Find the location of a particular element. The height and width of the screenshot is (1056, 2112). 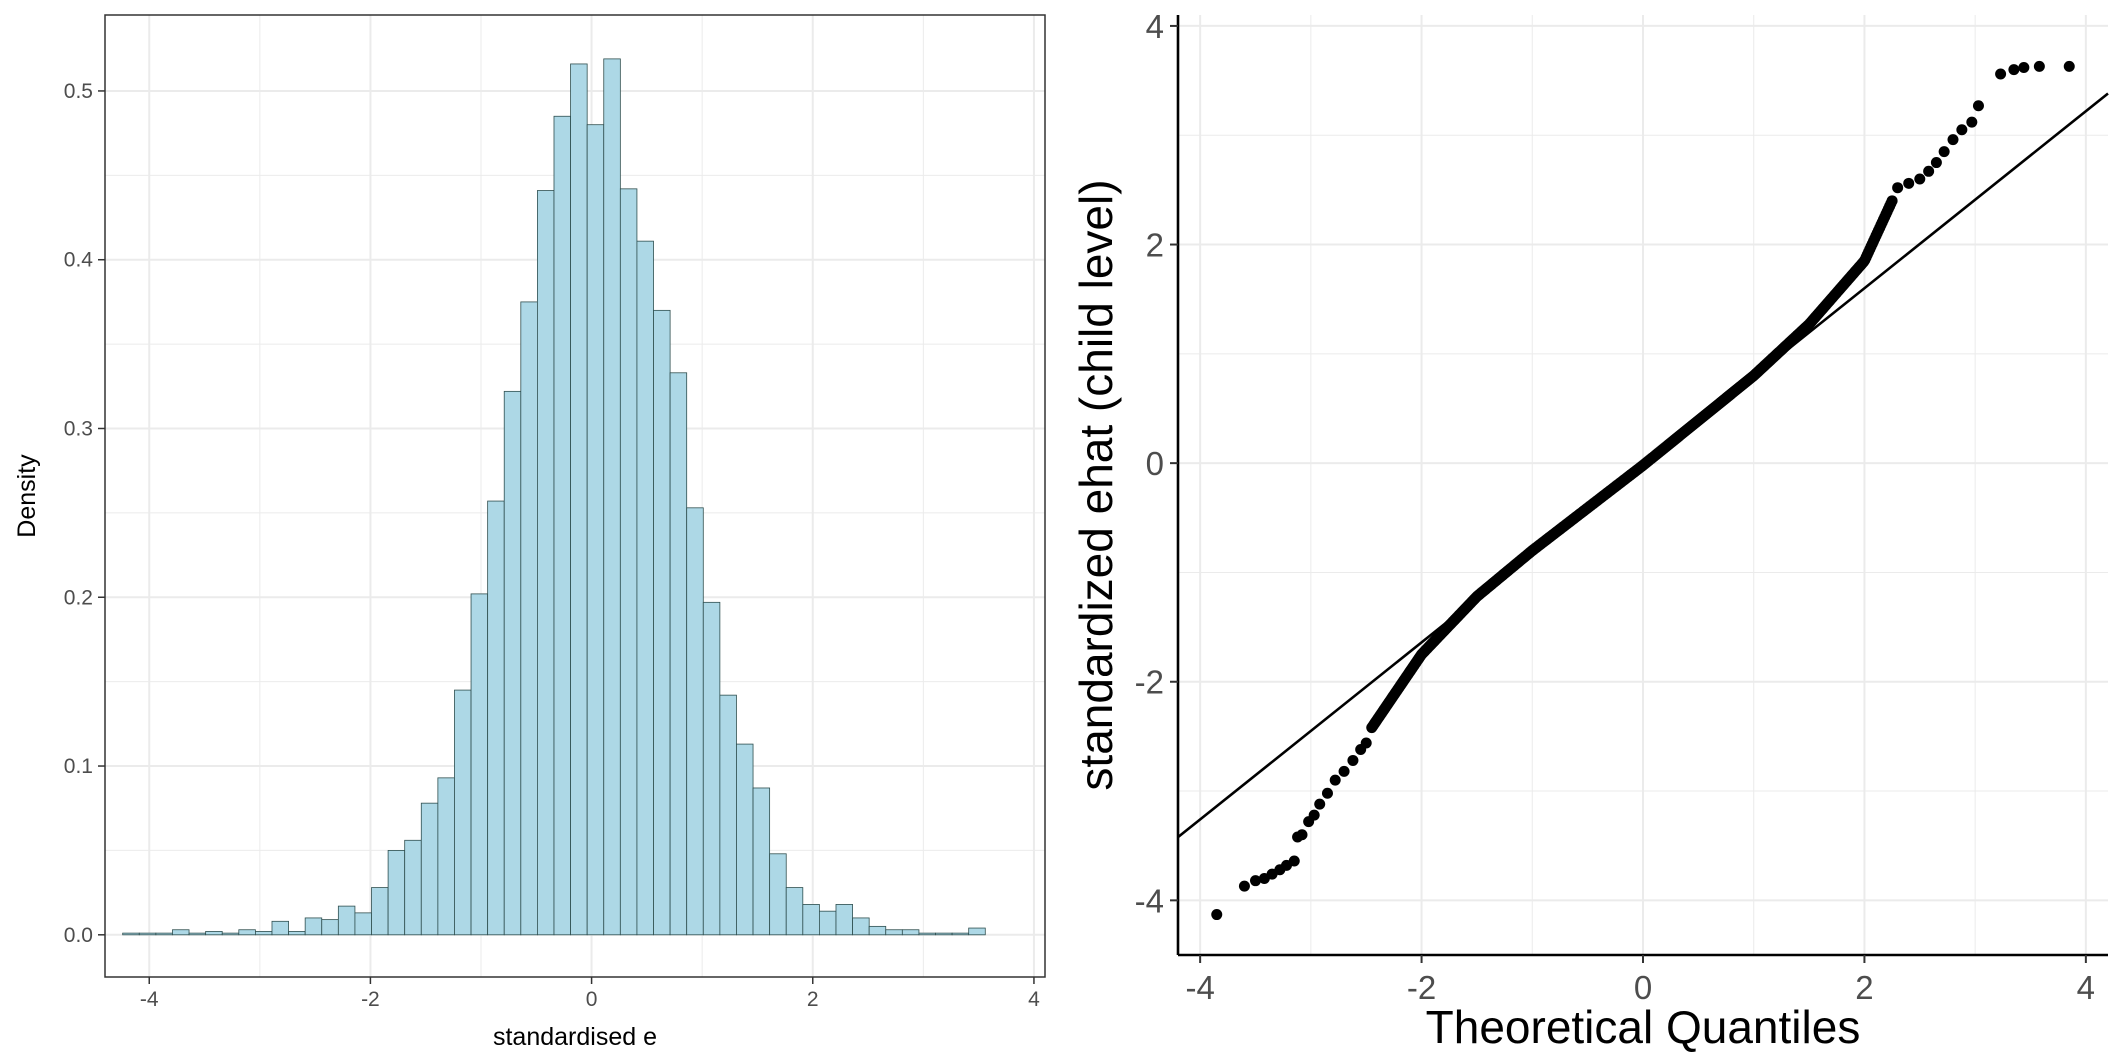

qq-y-tick-label: -2 is located at coordinates (1149, 682).